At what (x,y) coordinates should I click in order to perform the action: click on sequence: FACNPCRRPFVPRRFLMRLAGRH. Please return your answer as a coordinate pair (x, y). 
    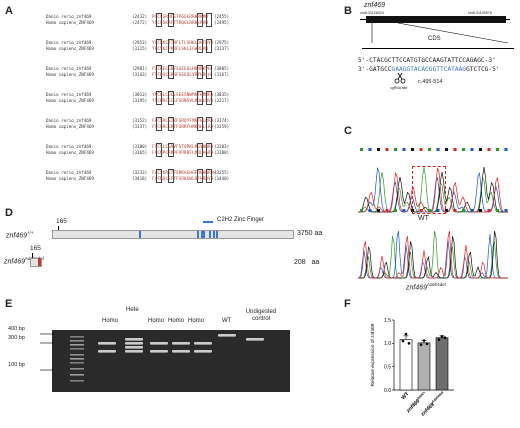
    Looking at the image, I should click on (183, 152).